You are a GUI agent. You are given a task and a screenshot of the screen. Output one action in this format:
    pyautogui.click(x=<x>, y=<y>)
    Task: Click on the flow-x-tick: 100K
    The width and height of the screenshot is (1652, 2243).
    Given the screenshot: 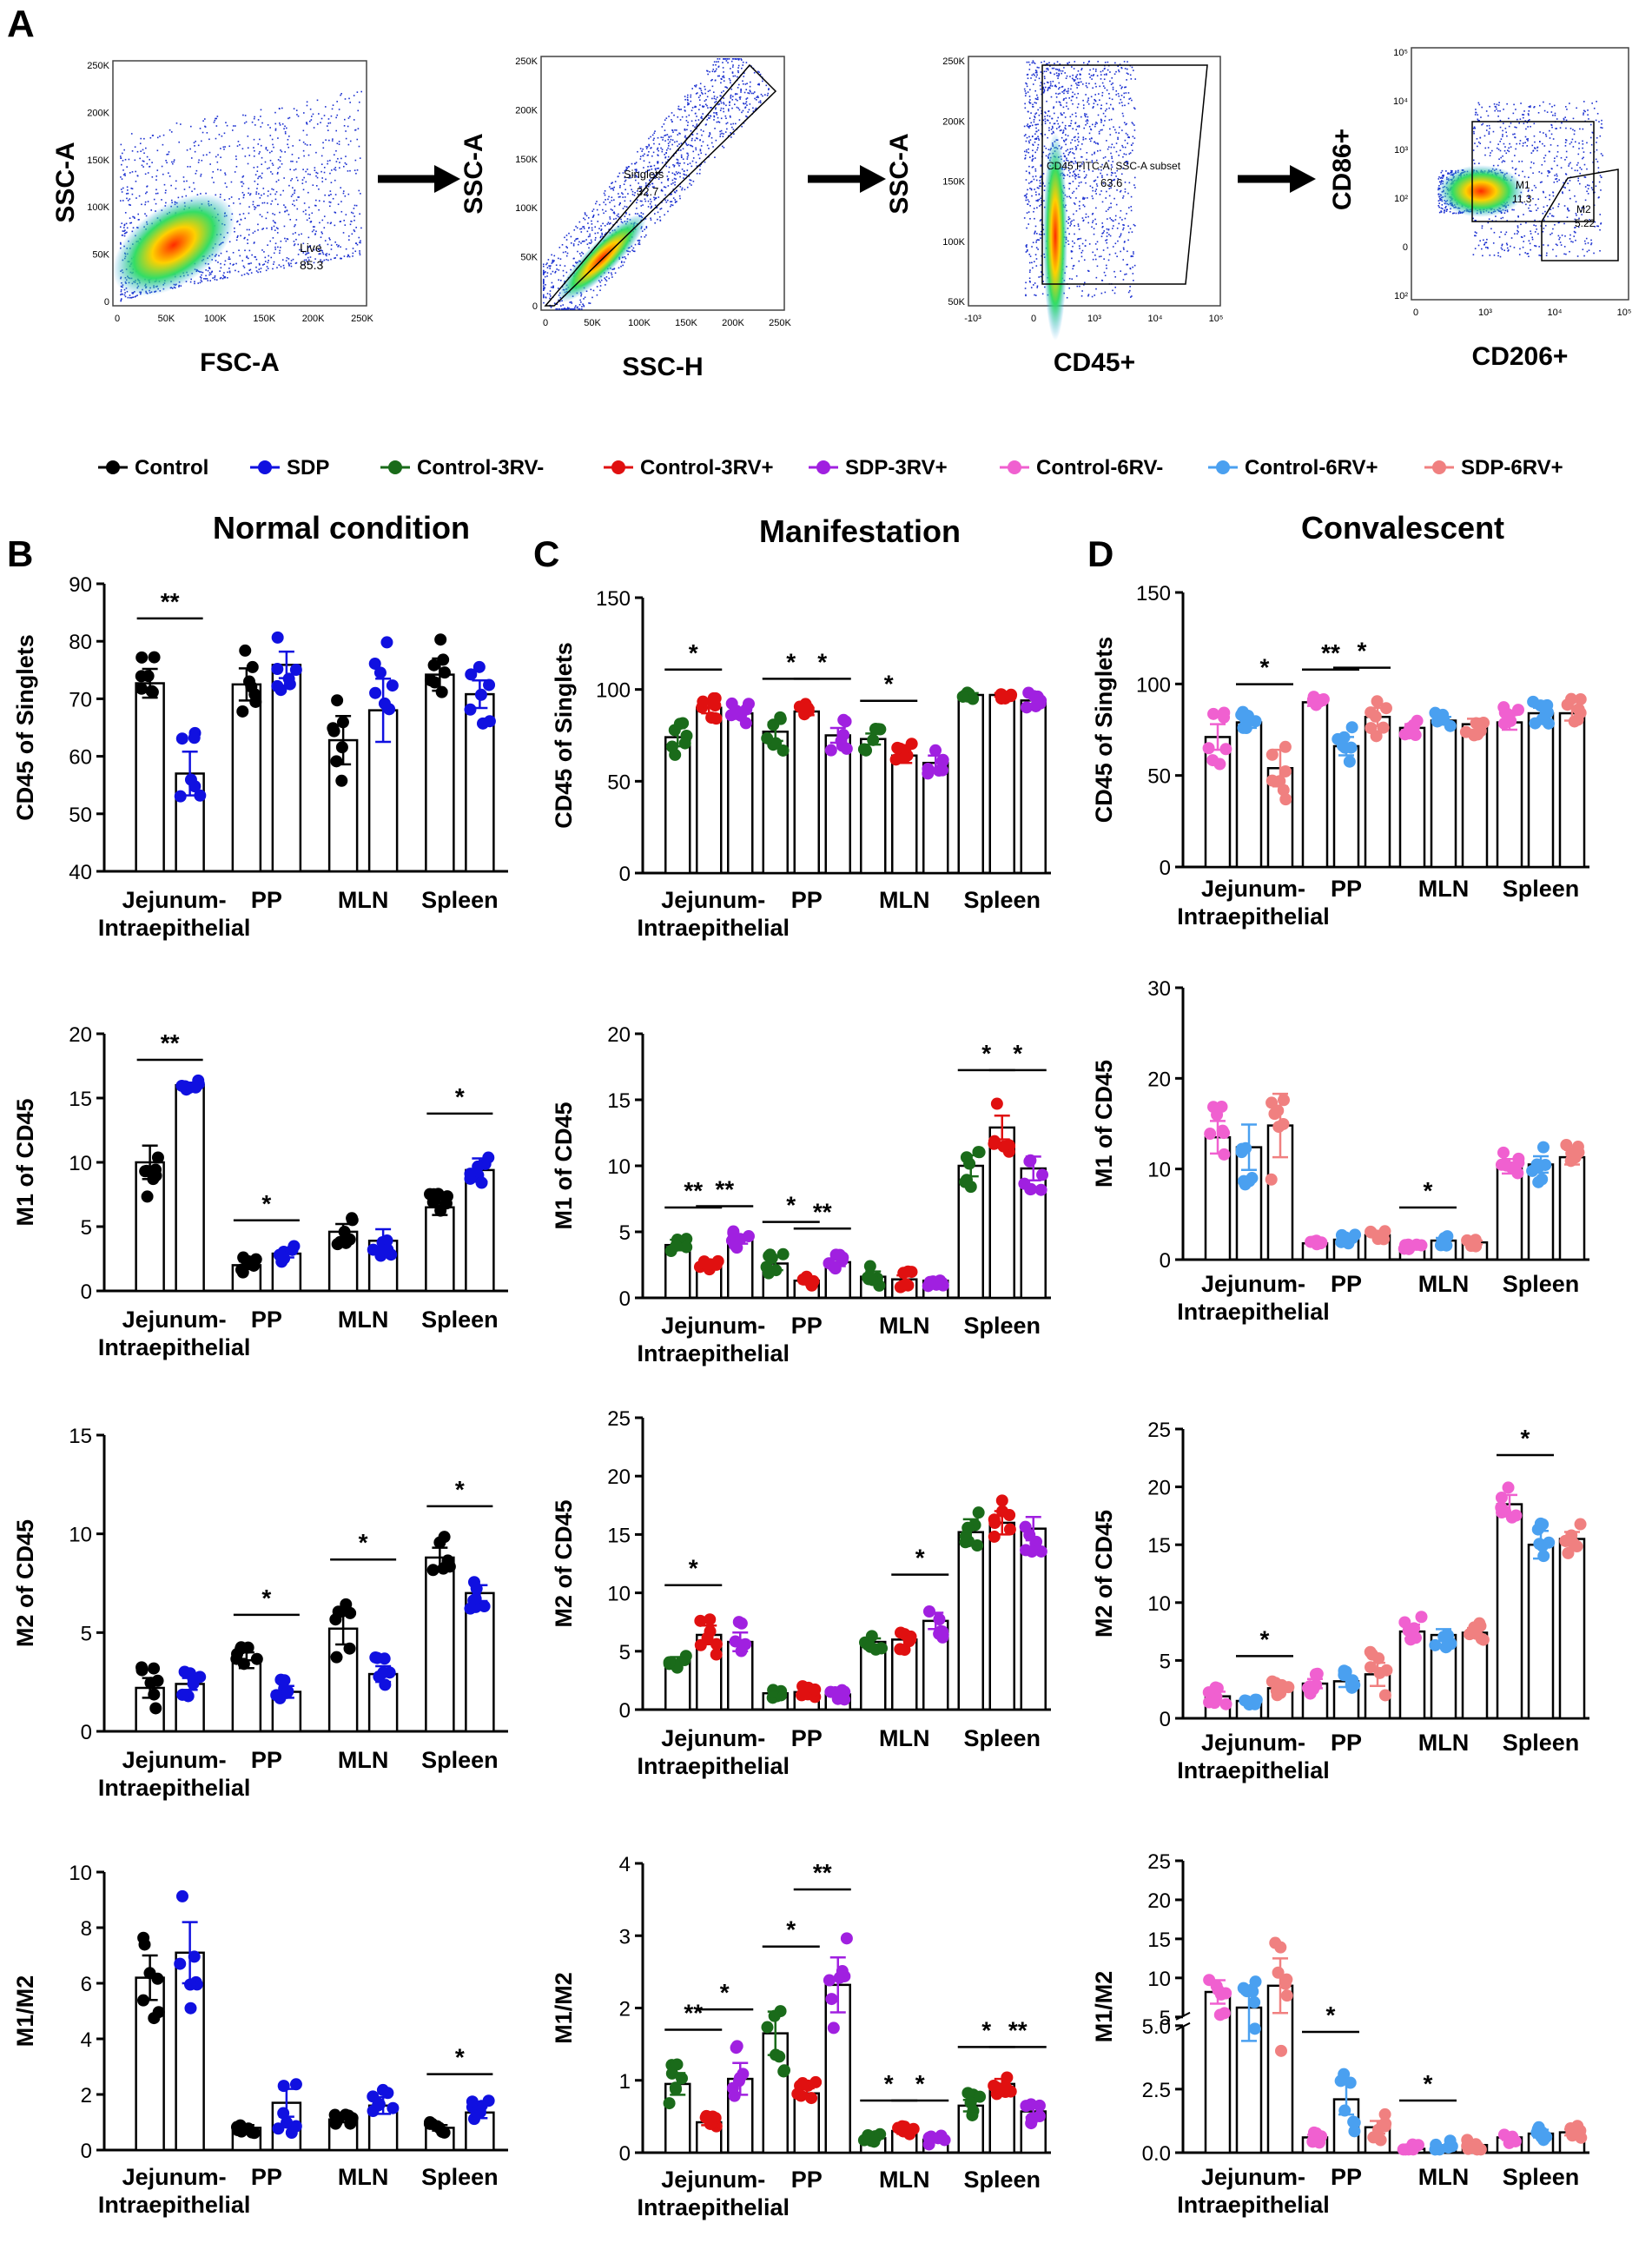 What is the action you would take?
    pyautogui.click(x=215, y=319)
    